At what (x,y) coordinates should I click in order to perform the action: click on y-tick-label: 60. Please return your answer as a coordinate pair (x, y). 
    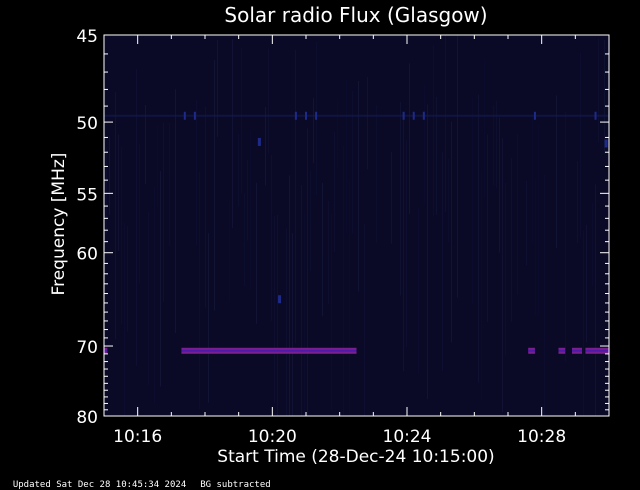
    Looking at the image, I should click on (87, 255).